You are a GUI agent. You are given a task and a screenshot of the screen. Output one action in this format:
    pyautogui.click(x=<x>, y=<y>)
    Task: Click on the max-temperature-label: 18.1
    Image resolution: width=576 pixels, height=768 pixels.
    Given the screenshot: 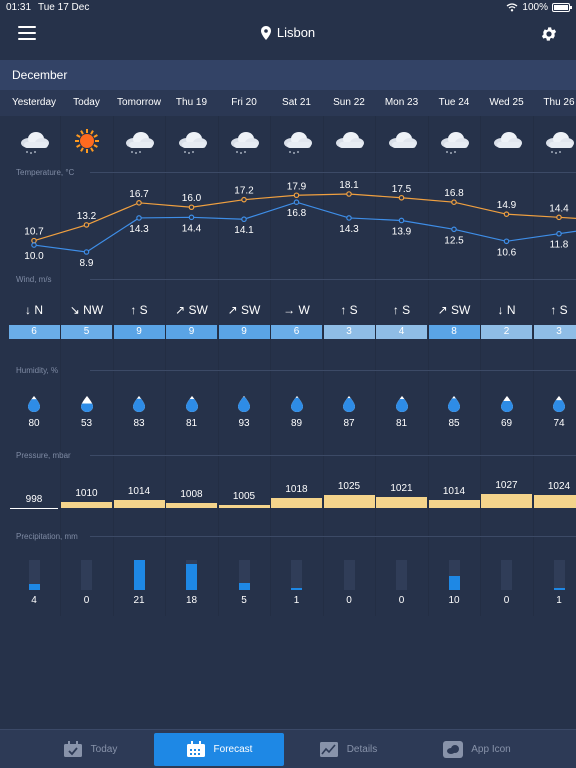 What is the action you would take?
    pyautogui.click(x=349, y=185)
    